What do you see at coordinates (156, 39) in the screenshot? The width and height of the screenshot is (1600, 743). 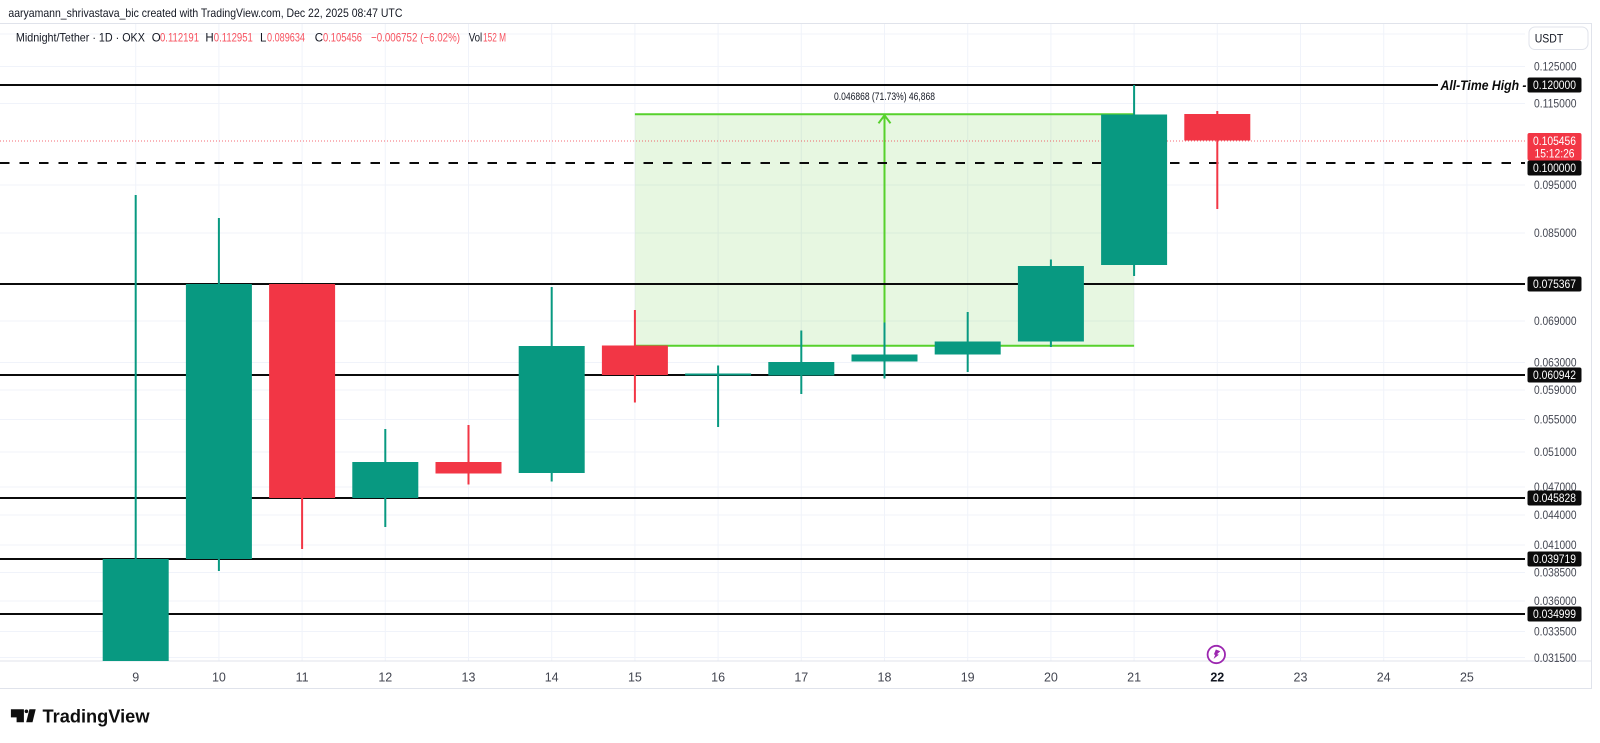 I see `svg-text: O` at bounding box center [156, 39].